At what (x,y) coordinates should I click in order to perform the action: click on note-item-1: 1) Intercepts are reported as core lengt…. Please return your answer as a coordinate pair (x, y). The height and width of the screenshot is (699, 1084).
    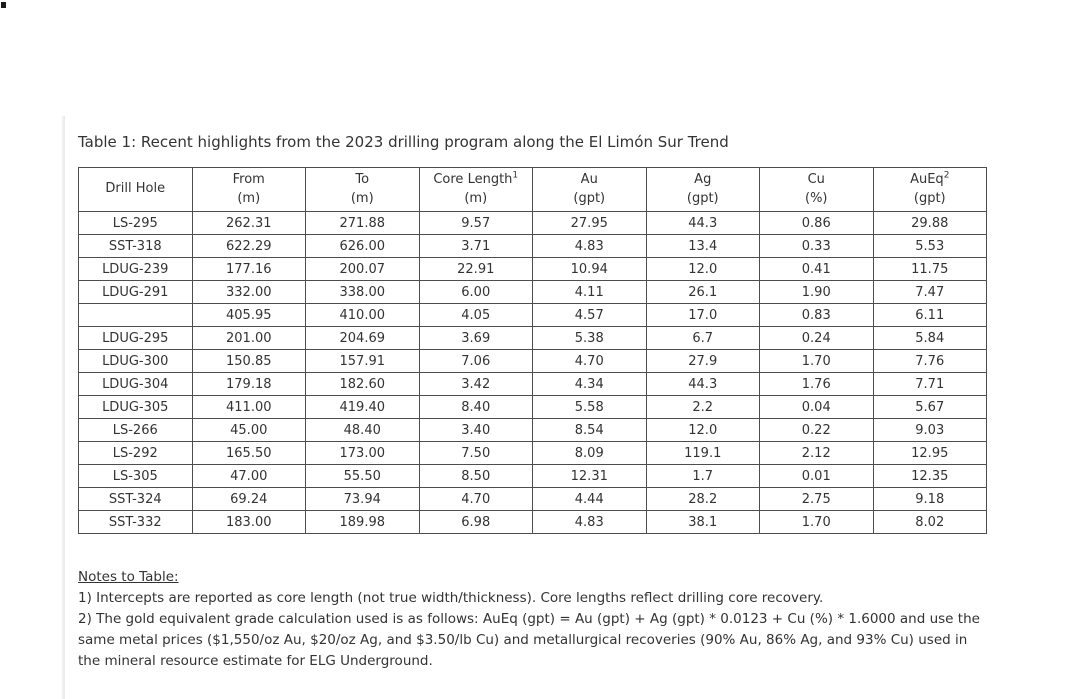
    Looking at the image, I should click on (451, 598).